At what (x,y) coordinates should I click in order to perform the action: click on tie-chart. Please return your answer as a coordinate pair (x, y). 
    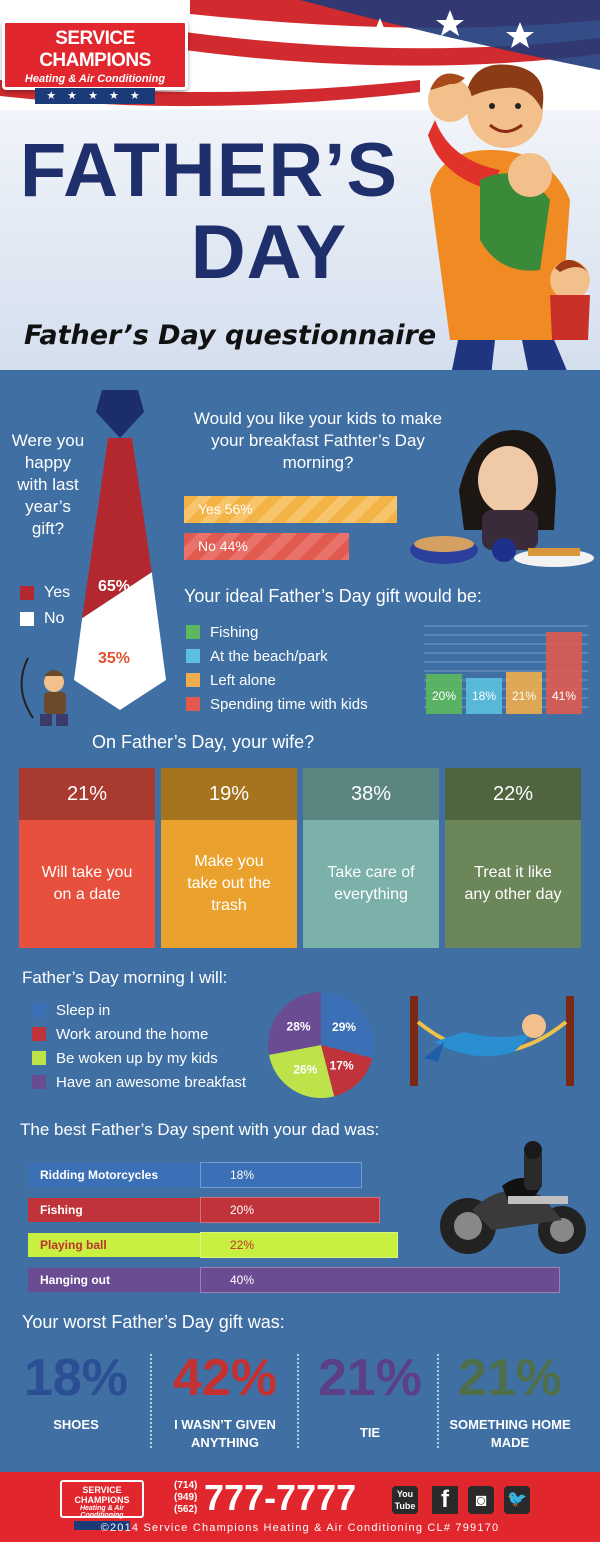
    Looking at the image, I should click on (120, 550).